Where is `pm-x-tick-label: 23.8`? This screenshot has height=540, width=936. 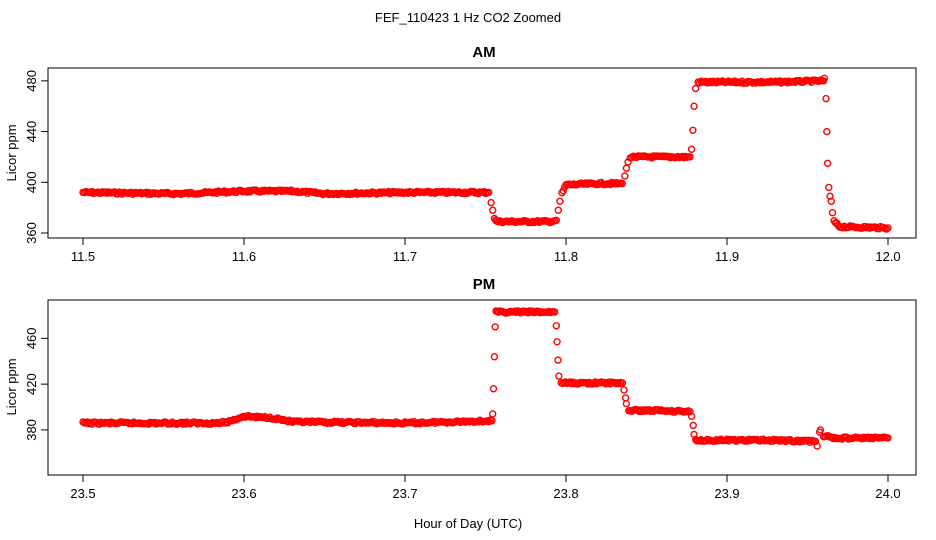
pm-x-tick-label: 23.8 is located at coordinates (565, 493).